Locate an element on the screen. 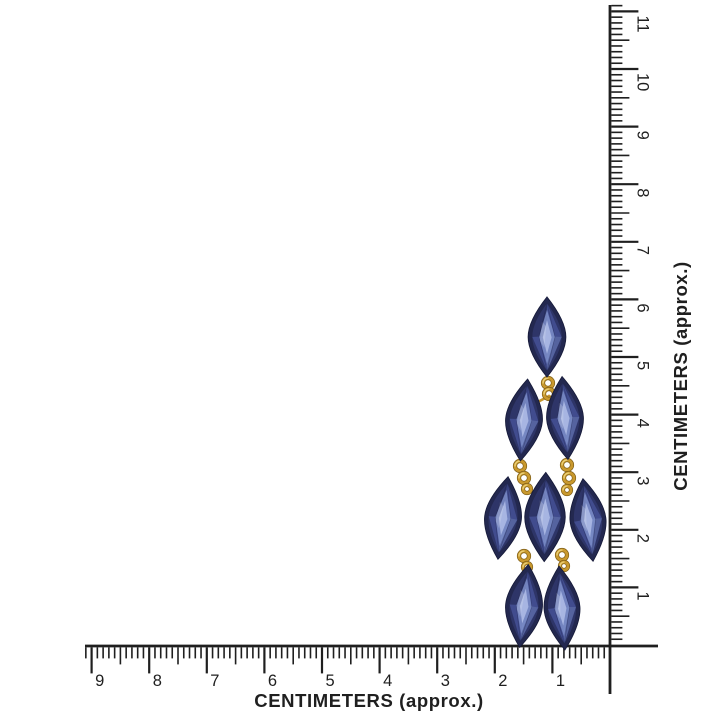 This screenshot has width=720, height=720. horizontal-ruler-label: CENTIMETERS (approx.) is located at coordinates (368, 700).